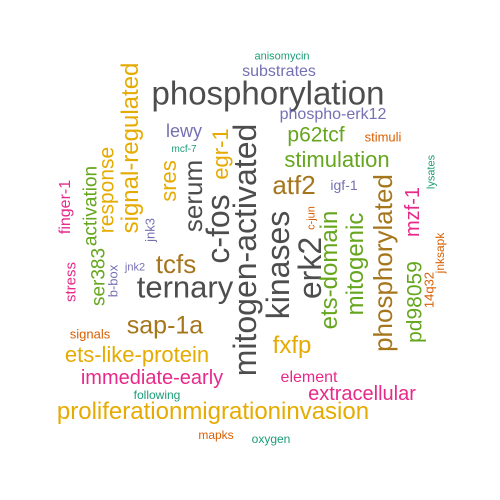 This screenshot has width=500, height=500. Describe the element at coordinates (278, 265) in the screenshot. I see `word-kinases: kinases` at that location.